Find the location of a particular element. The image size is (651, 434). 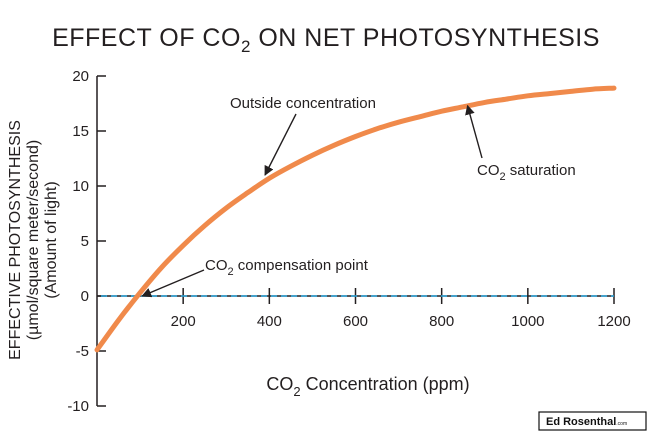

x-tick-label: 1200 is located at coordinates (613, 321).